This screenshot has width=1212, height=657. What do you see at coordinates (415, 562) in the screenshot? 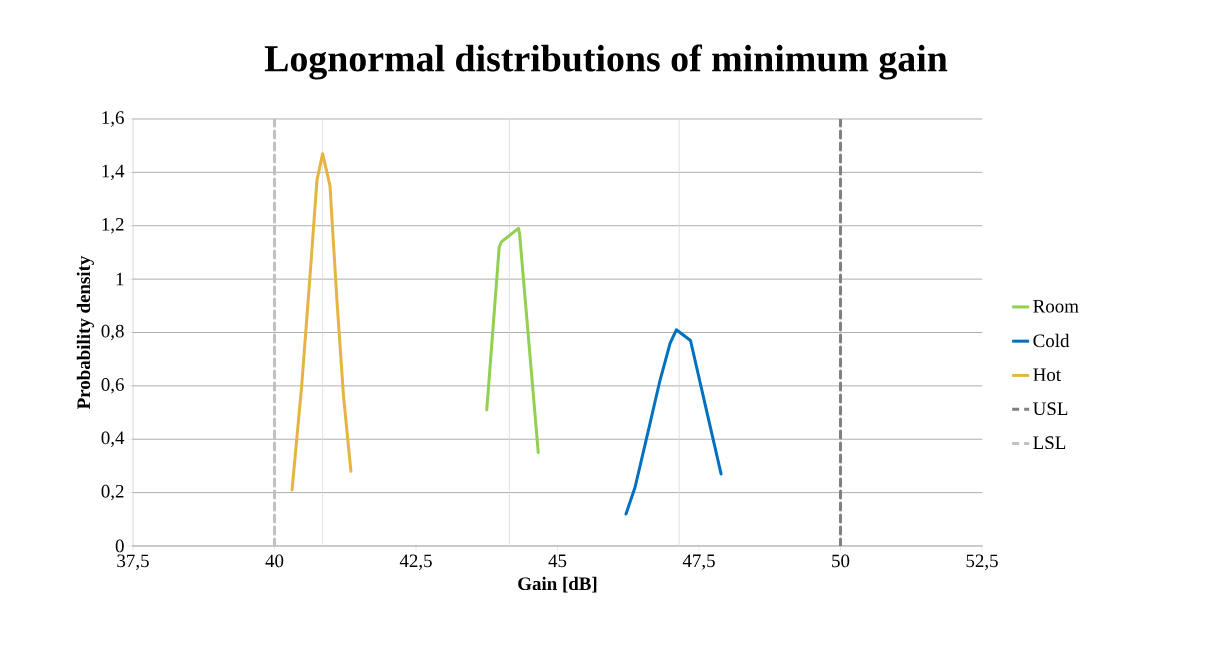
I see `x-tick-label: 42,5` at bounding box center [415, 562].